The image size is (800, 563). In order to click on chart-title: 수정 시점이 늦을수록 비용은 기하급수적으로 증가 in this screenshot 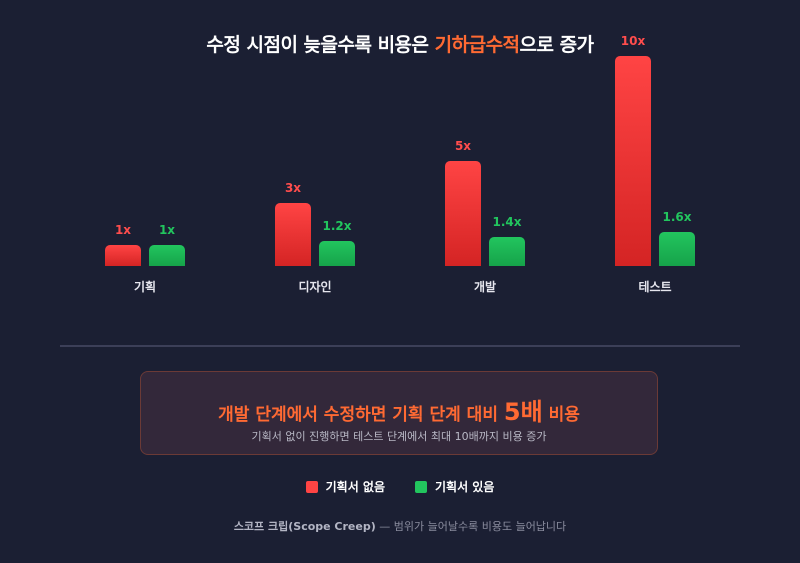, I will do `click(400, 43)`.